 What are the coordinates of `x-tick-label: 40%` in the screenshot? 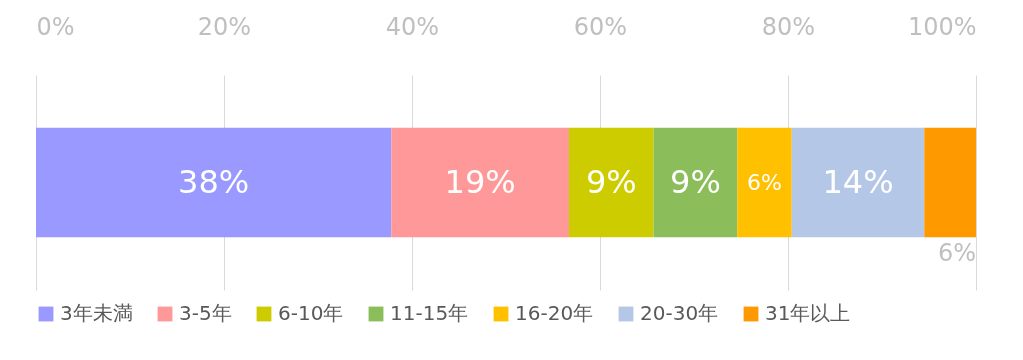 It's located at (412, 26).